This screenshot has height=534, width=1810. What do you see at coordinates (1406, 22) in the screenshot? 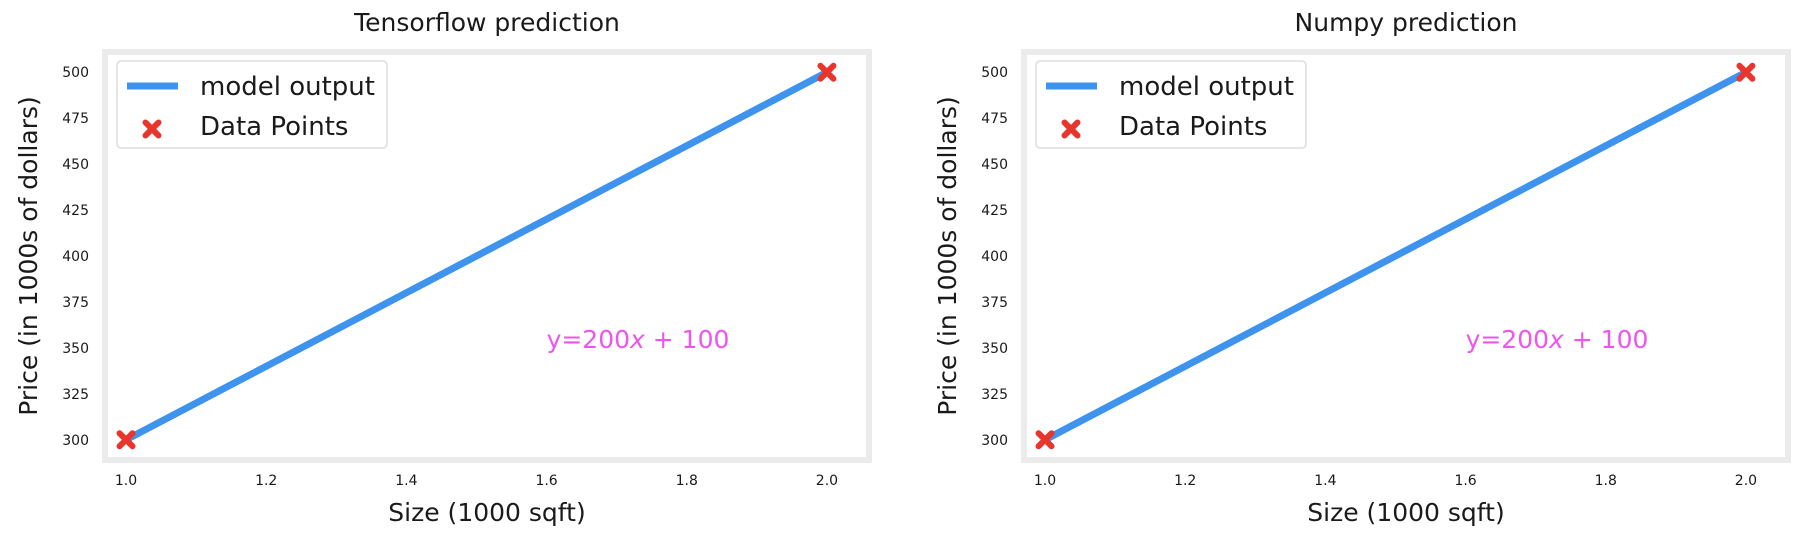
I see `chart-title: Numpy prediction` at bounding box center [1406, 22].